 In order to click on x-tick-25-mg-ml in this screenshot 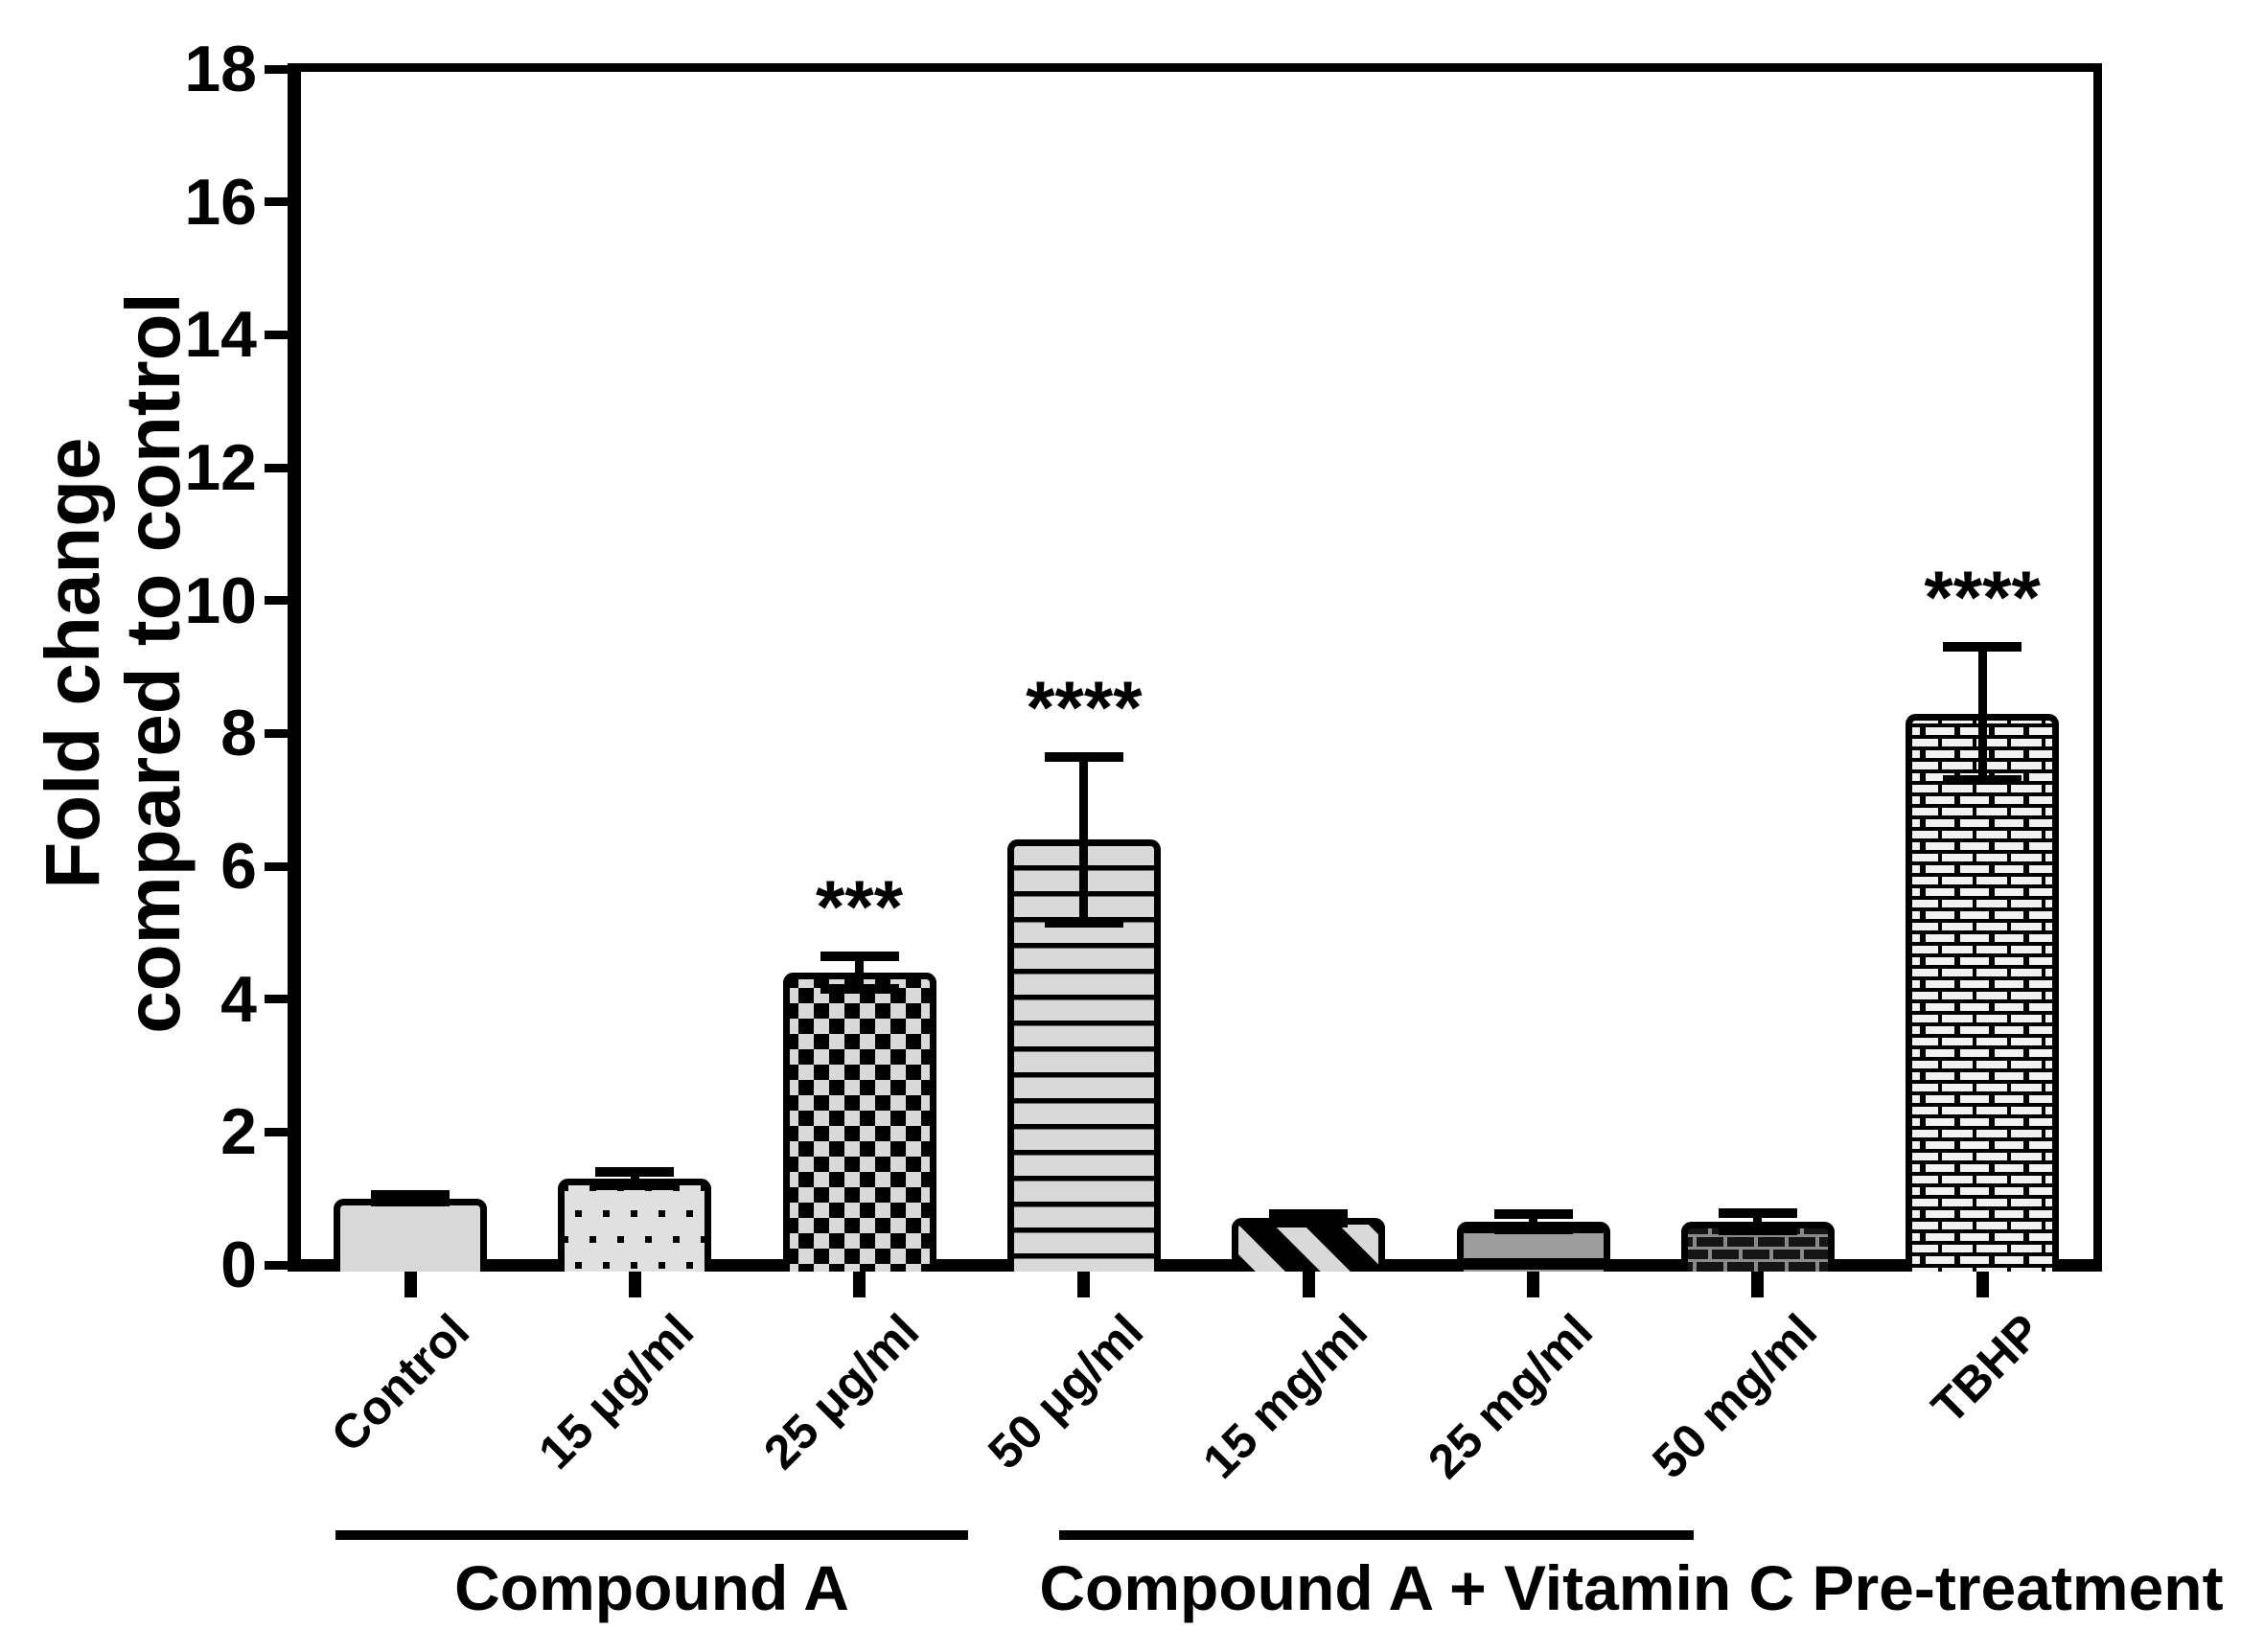, I will do `click(1533, 1284)`.